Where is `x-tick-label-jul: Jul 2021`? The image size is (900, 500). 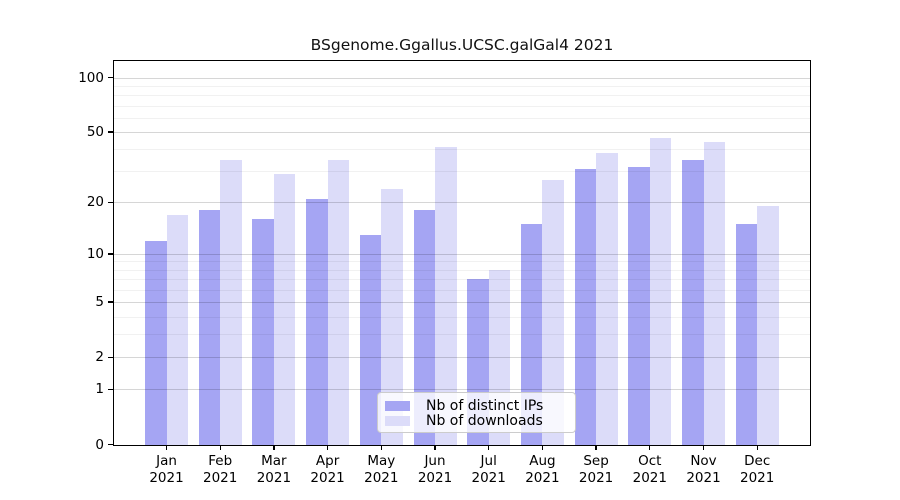 x-tick-label-jul: Jul 2021 is located at coordinates (488, 469).